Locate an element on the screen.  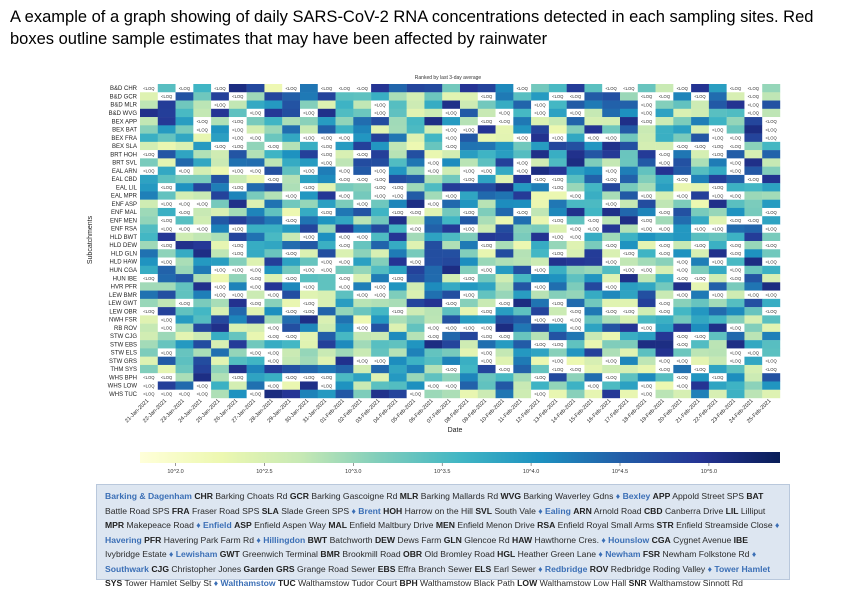
site-name: Lilliput is located at coordinates (753, 510).